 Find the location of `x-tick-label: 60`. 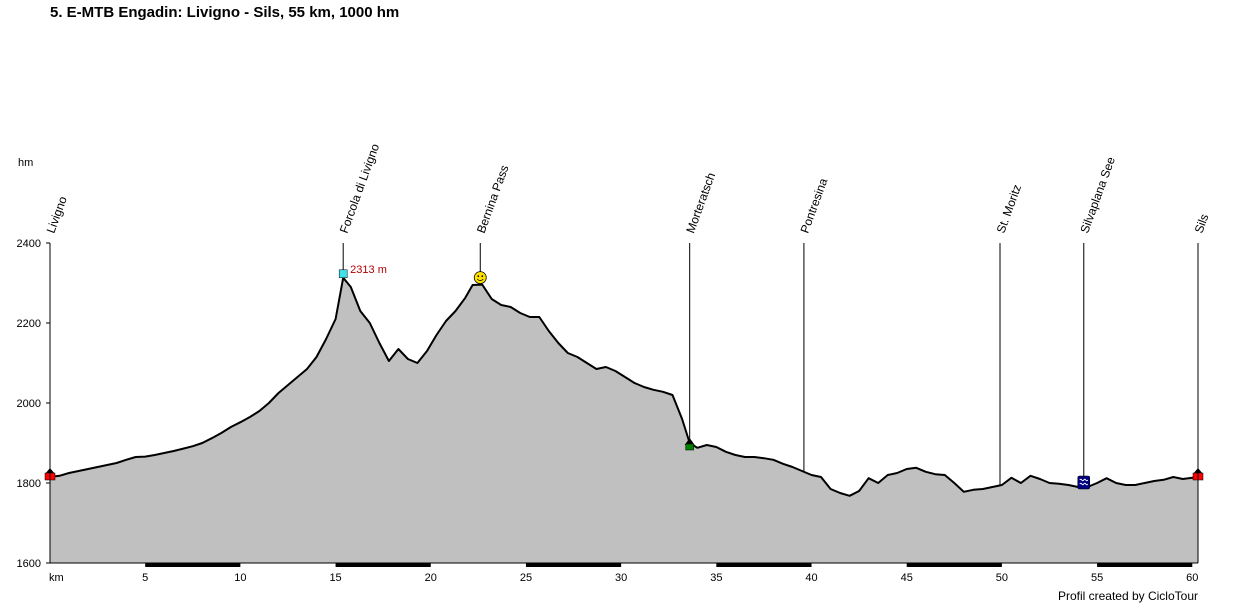

x-tick-label: 60 is located at coordinates (1192, 578).